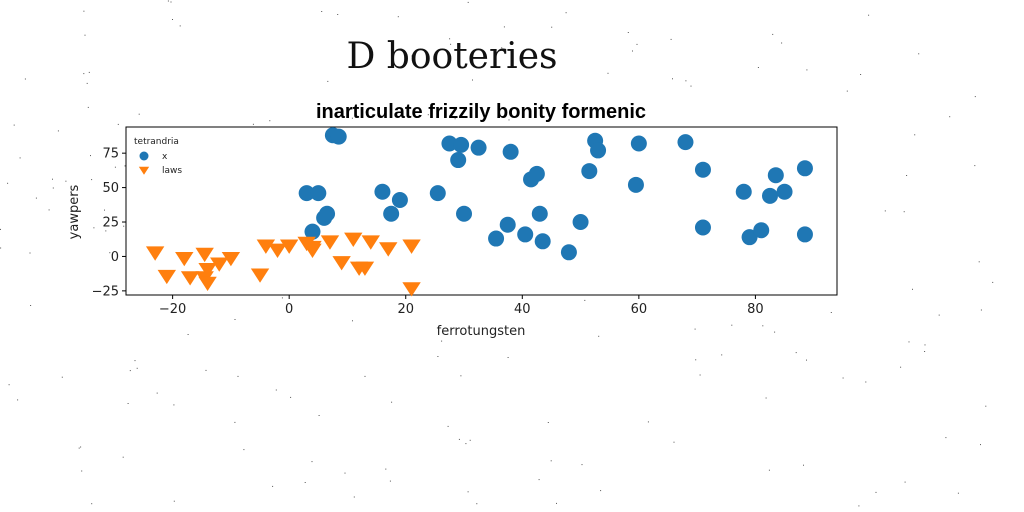  I want to click on legend-marker, so click(144, 156).